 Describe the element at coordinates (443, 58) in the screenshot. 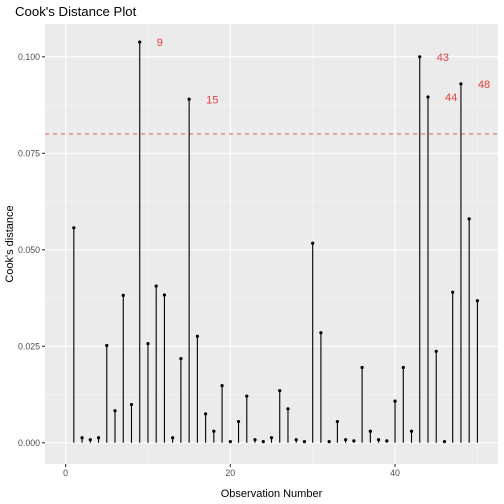

I see `observation-label: 43` at that location.